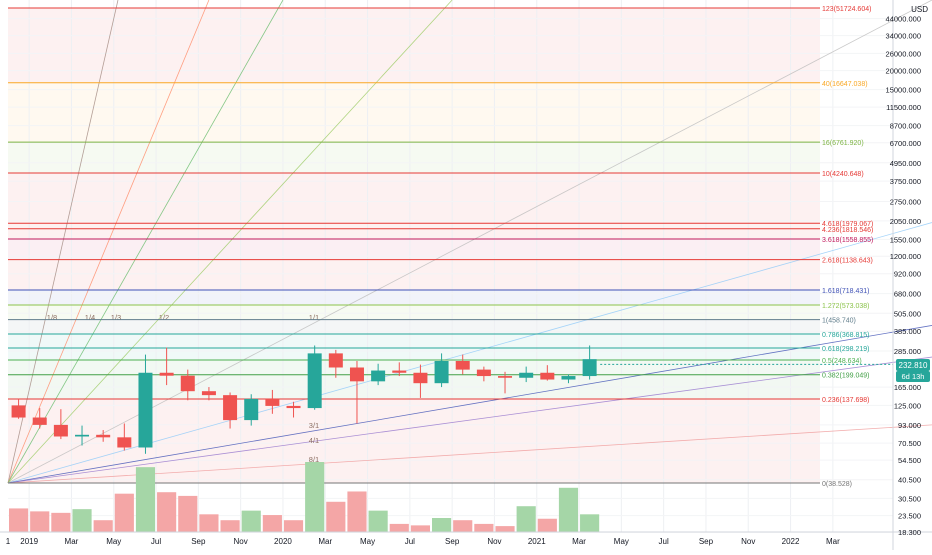  What do you see at coordinates (52, 317) in the screenshot?
I see `gann-label: 1/8` at bounding box center [52, 317].